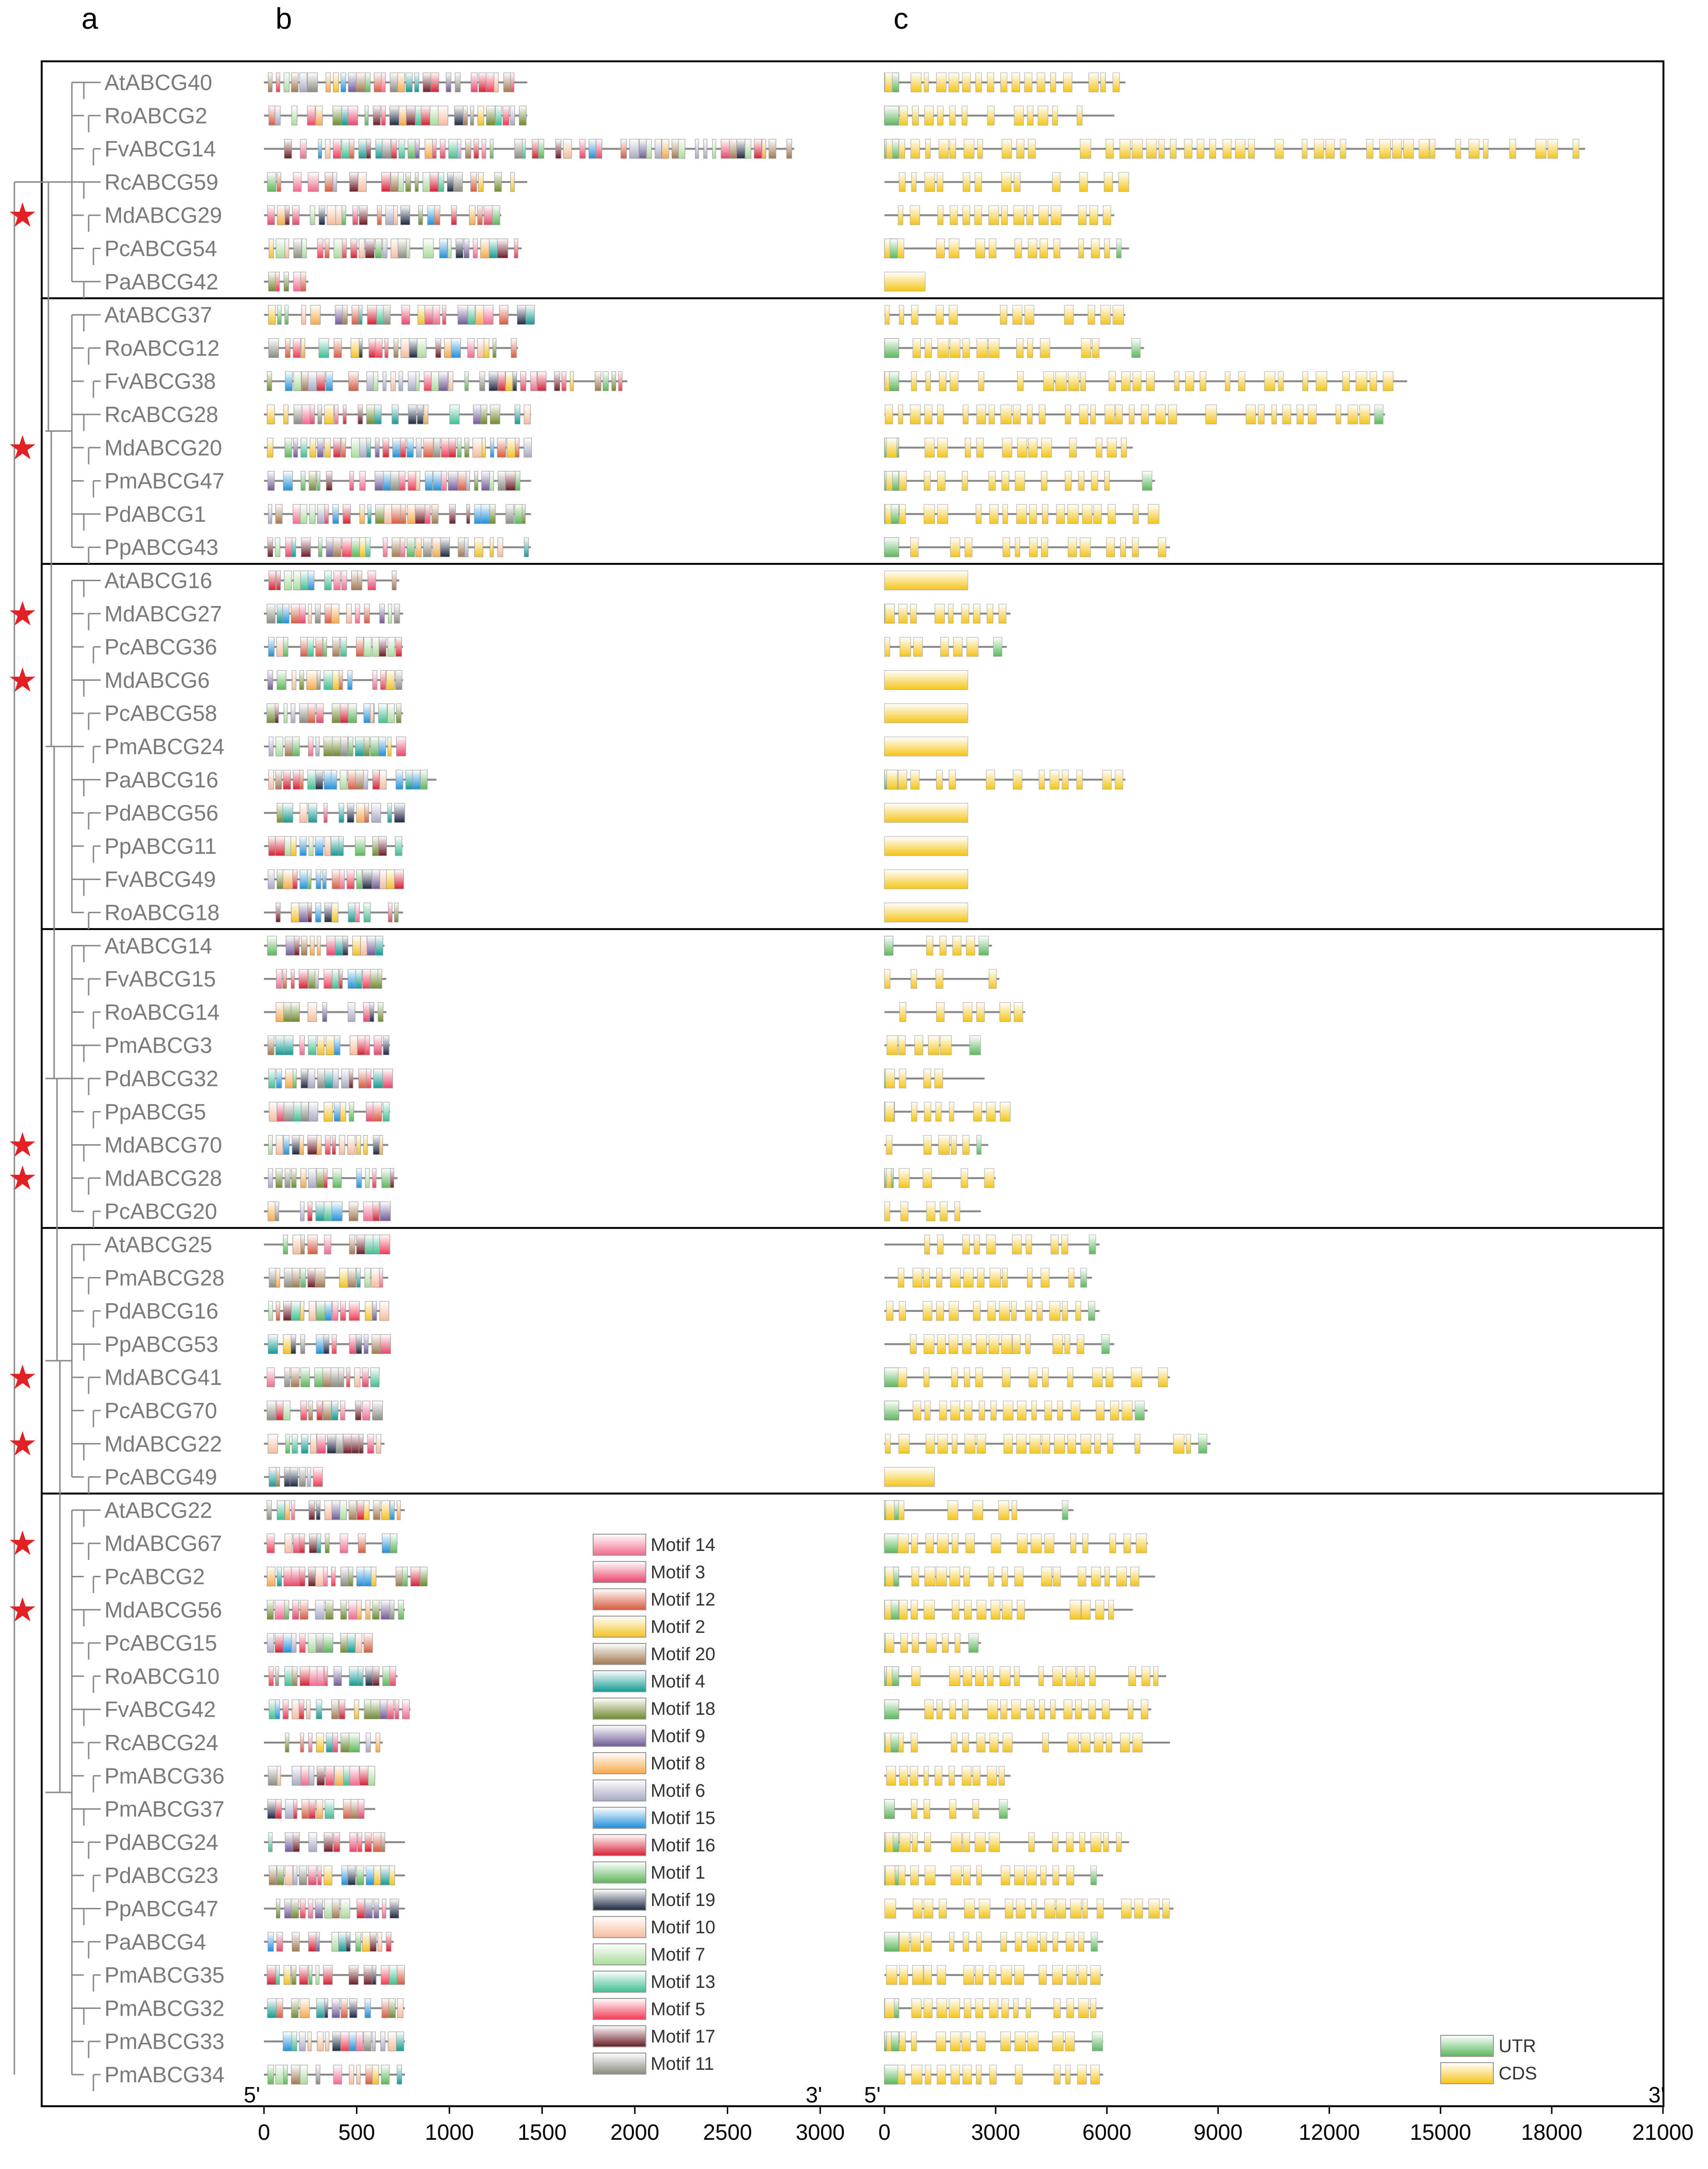  What do you see at coordinates (619, 1681) in the screenshot?
I see `motif-legend-swatch` at bounding box center [619, 1681].